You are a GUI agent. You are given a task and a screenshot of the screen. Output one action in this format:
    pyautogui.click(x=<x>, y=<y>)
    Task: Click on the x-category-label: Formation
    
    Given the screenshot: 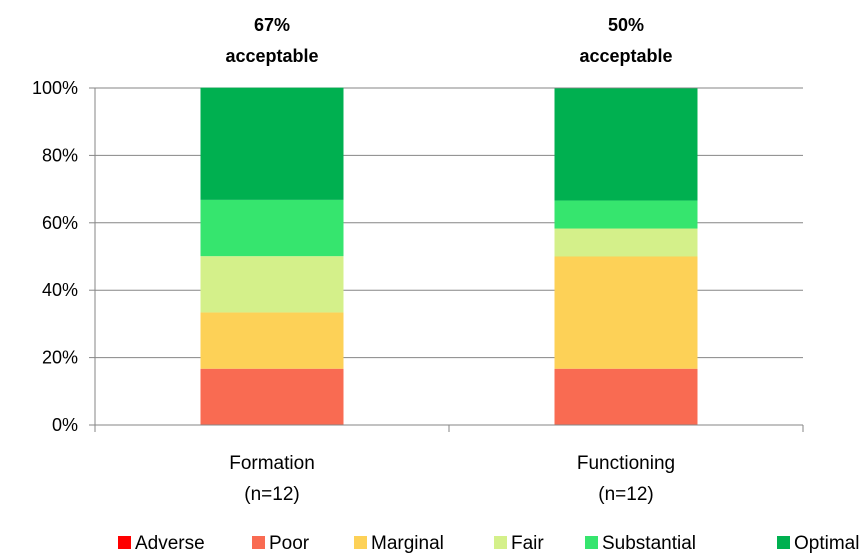 What is the action you would take?
    pyautogui.click(x=272, y=463)
    